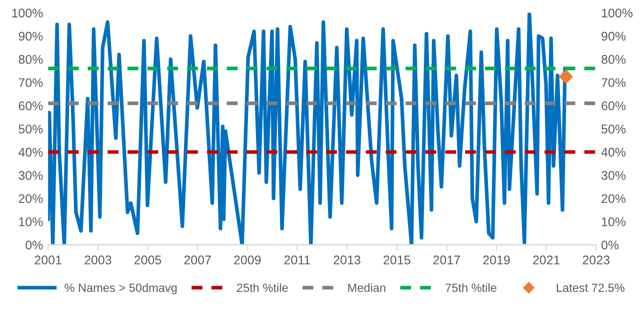 The image size is (641, 320). What do you see at coordinates (31, 221) in the screenshot?
I see `y-tick-label: 10%` at bounding box center [31, 221].